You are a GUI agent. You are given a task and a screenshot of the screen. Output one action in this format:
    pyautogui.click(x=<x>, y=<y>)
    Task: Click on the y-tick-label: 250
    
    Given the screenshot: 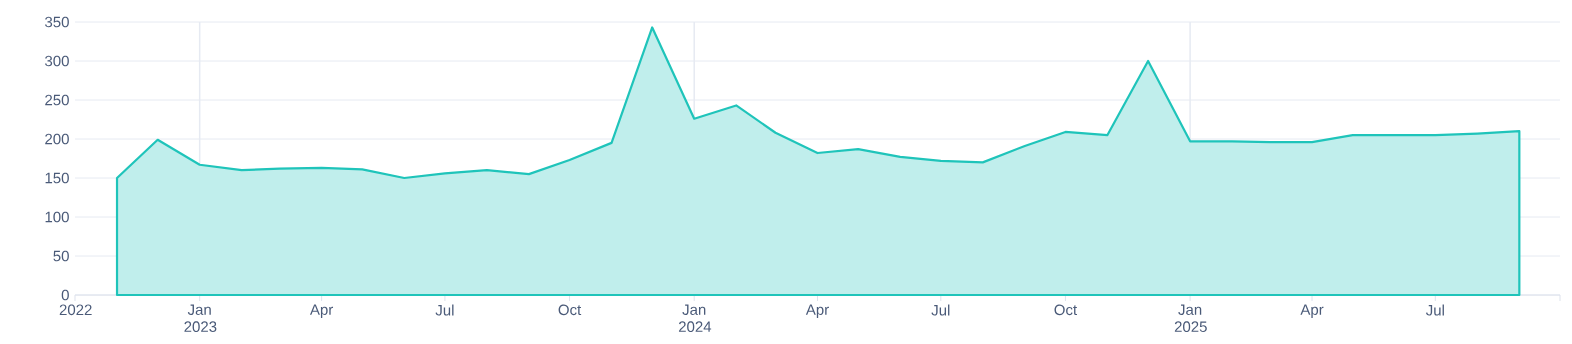 What is the action you would take?
    pyautogui.click(x=57, y=100)
    